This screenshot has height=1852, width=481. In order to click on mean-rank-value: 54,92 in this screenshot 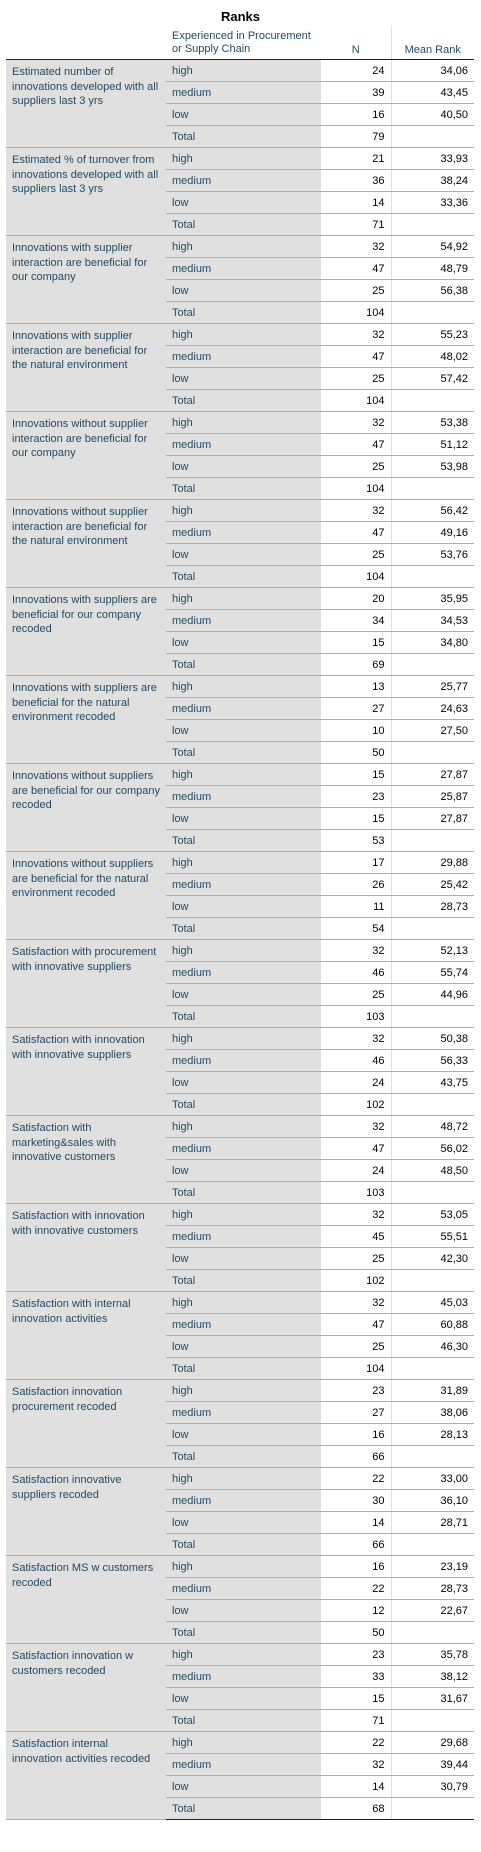, I will do `click(432, 246)`.